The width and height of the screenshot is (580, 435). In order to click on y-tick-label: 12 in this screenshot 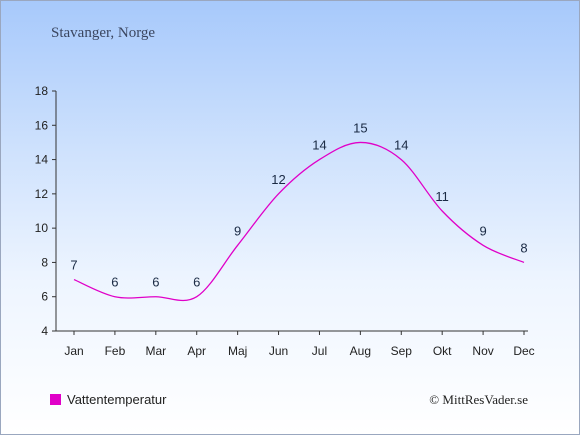, I will do `click(42, 194)`.